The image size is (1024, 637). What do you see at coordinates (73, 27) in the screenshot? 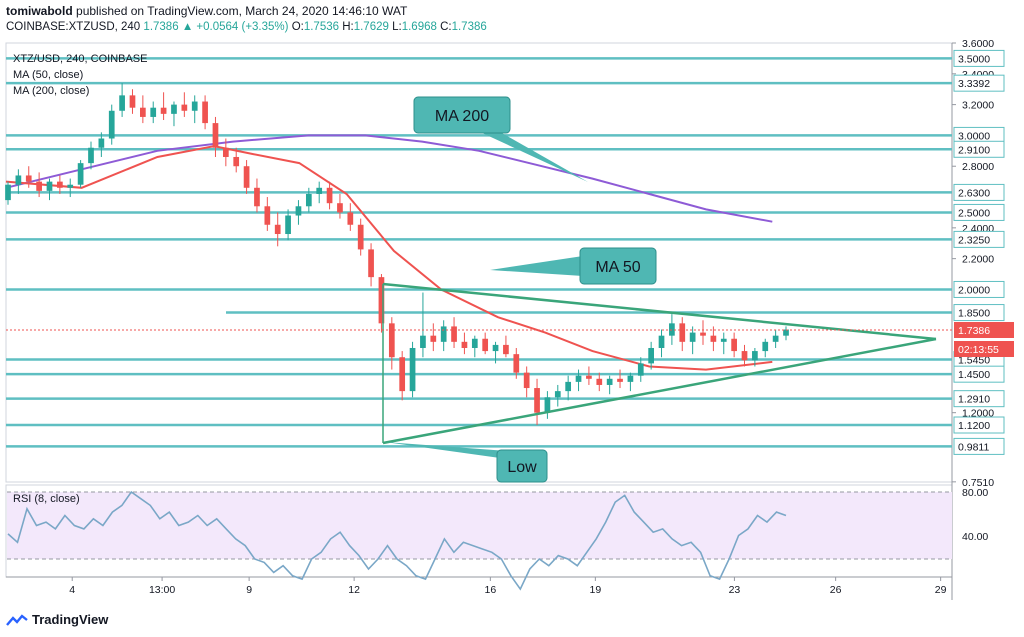
I see `symbol-name: COINBASE:XTZUSD, 240` at bounding box center [73, 27].